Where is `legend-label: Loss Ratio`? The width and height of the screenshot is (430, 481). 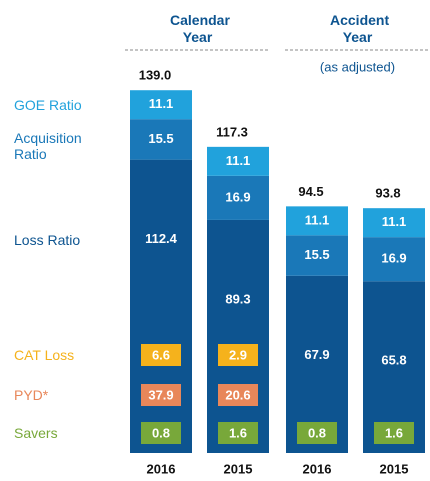
legend-label: Loss Ratio is located at coordinates (47, 240).